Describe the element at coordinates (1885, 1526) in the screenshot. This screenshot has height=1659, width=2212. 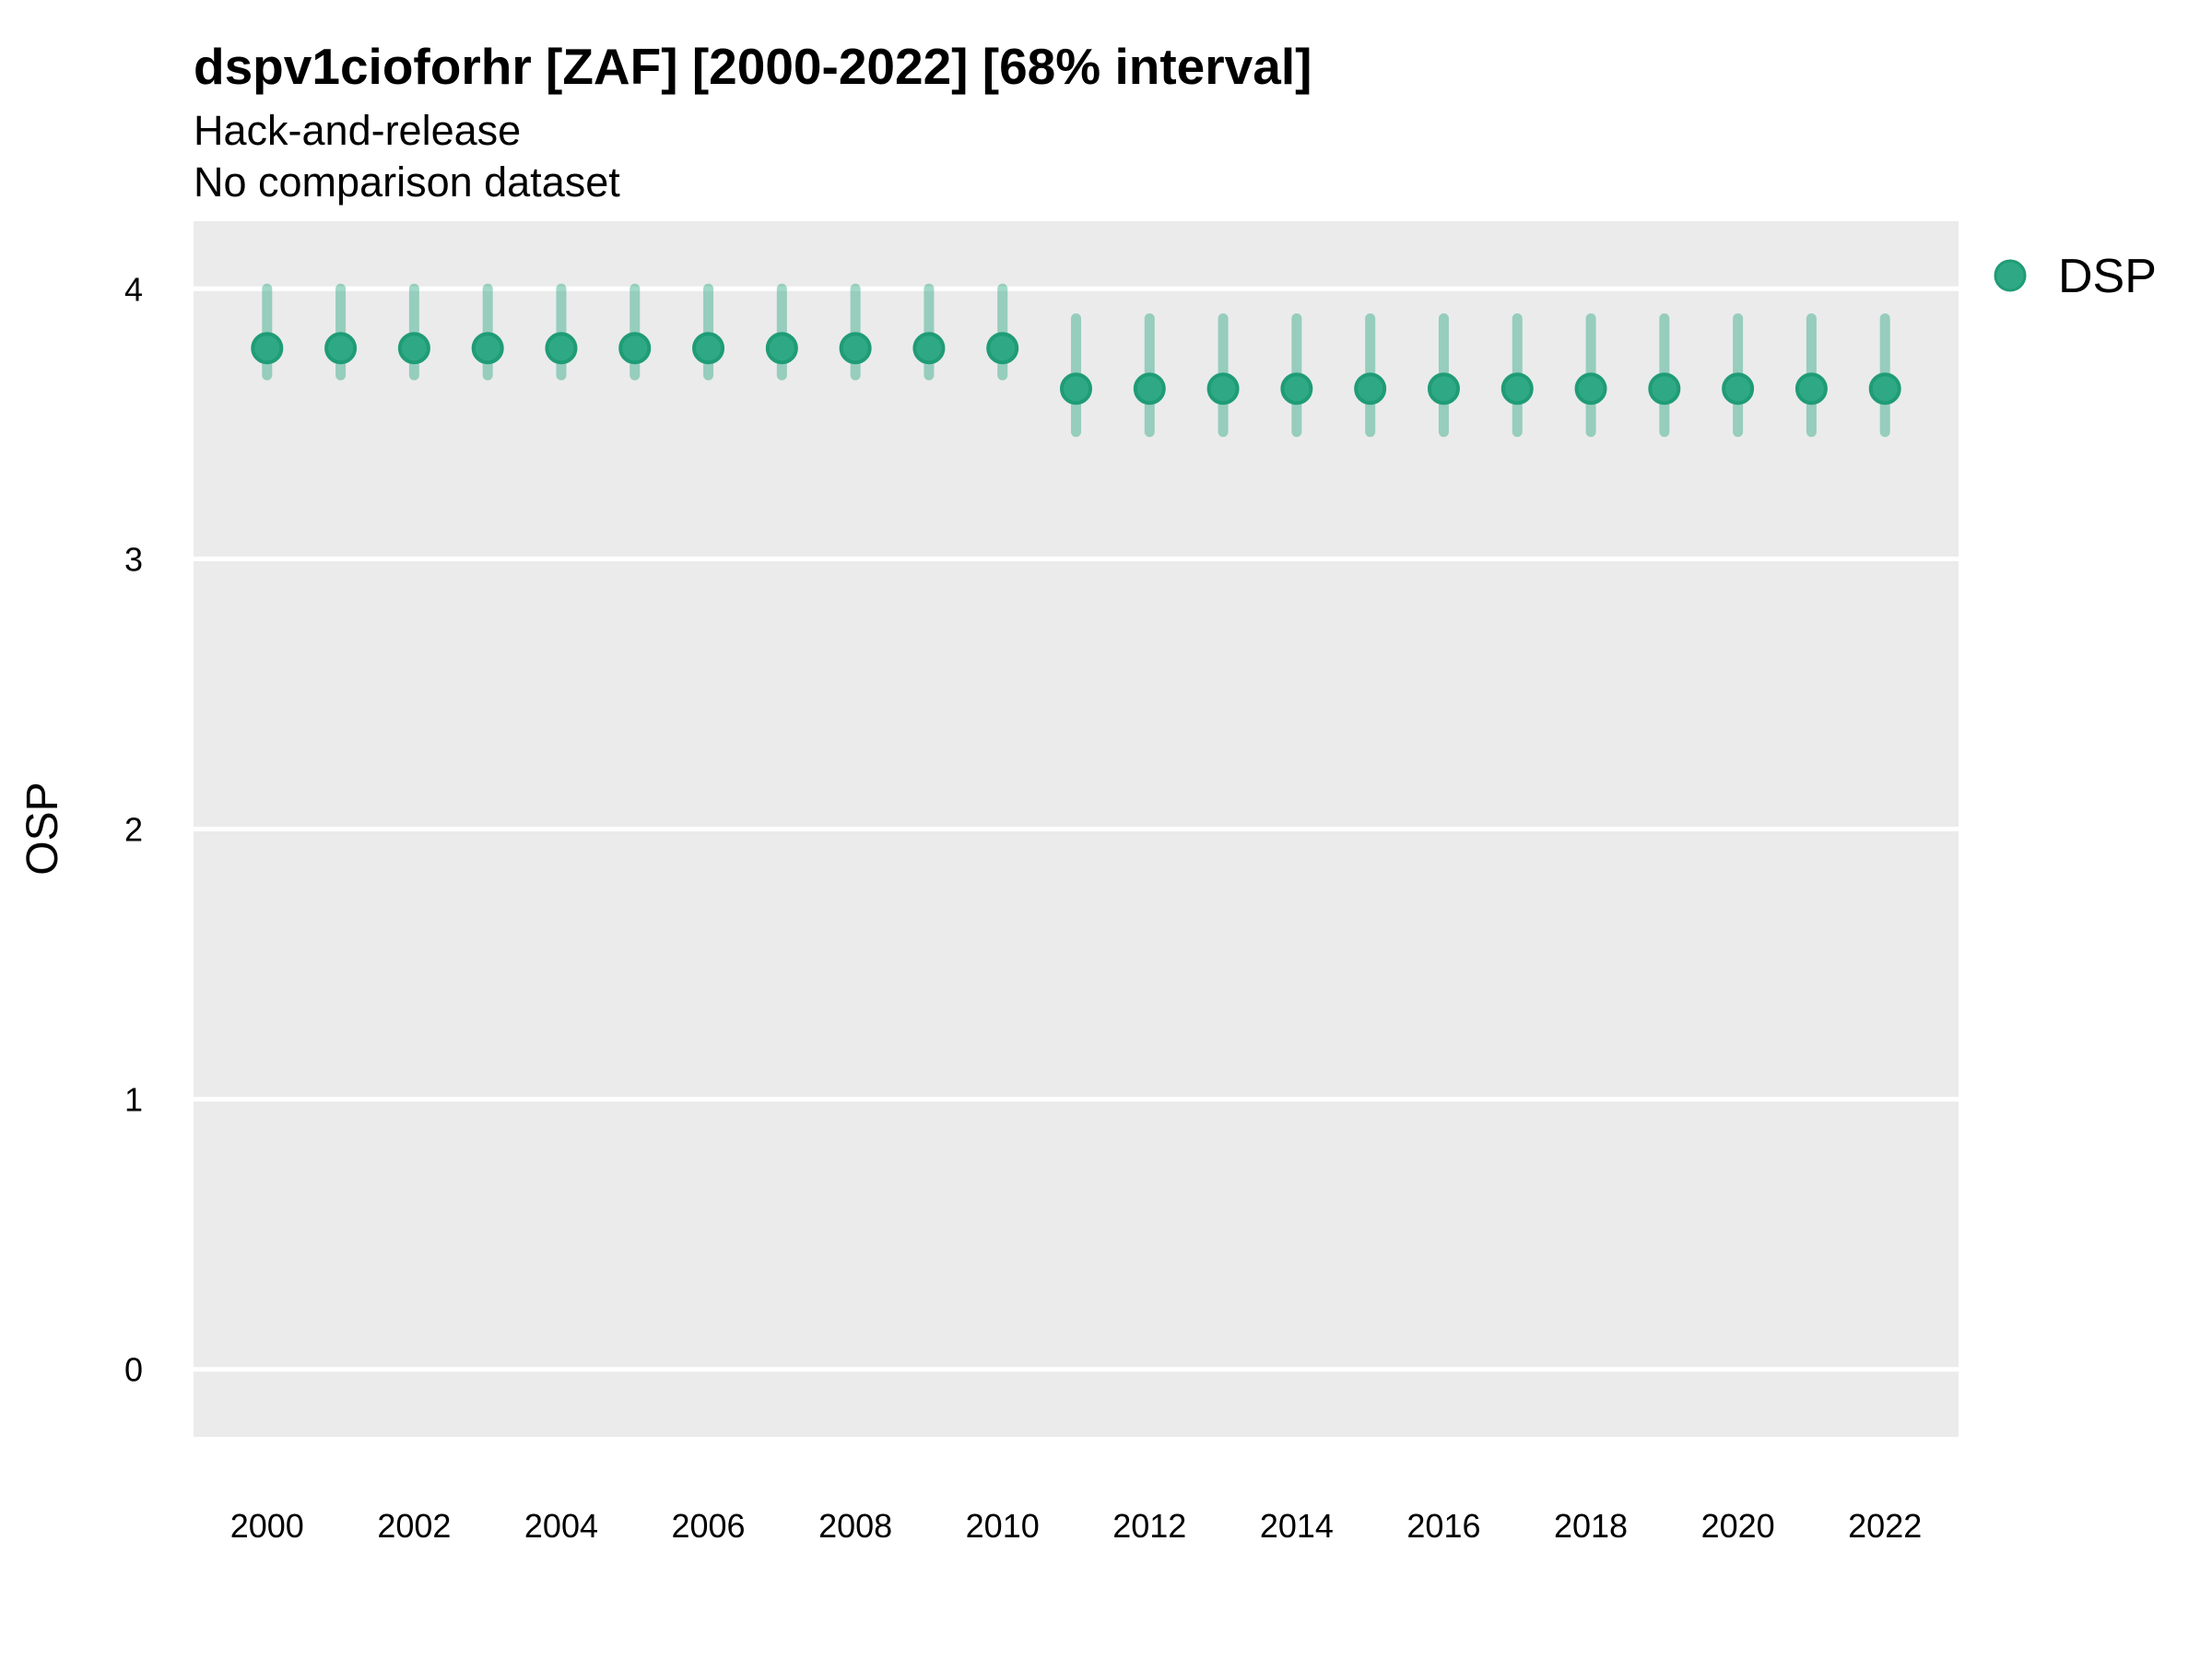
I see `x-tick-label-2022: 2022` at that location.